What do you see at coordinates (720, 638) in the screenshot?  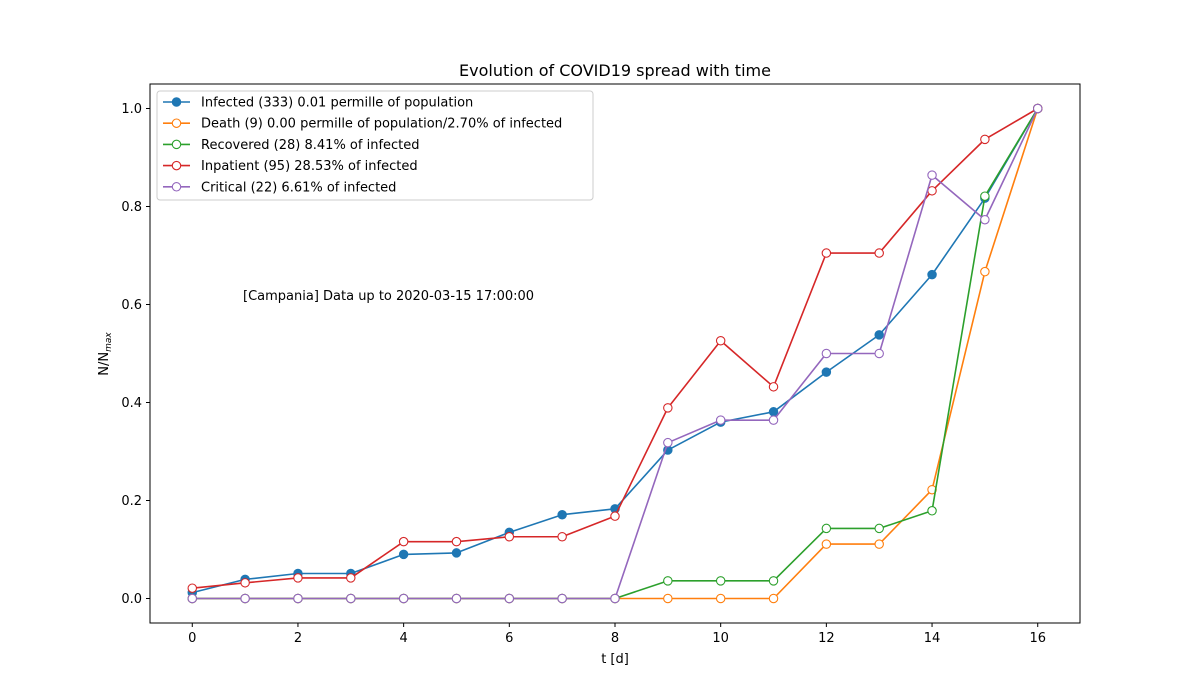 I see `x-tick-label: 10` at bounding box center [720, 638].